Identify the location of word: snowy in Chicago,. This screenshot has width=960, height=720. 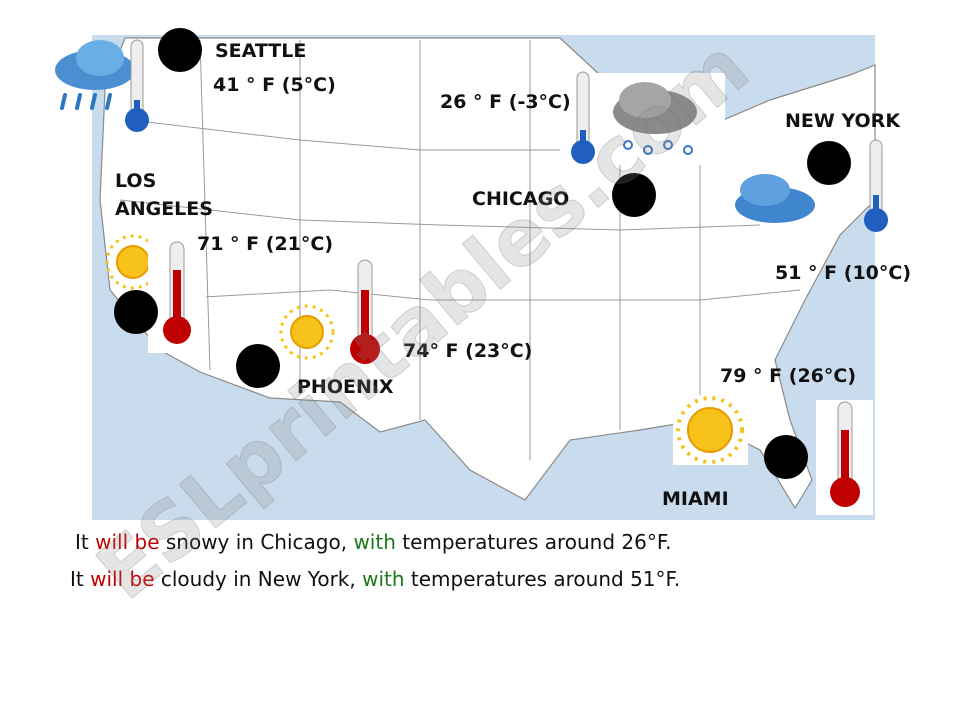
(257, 542).